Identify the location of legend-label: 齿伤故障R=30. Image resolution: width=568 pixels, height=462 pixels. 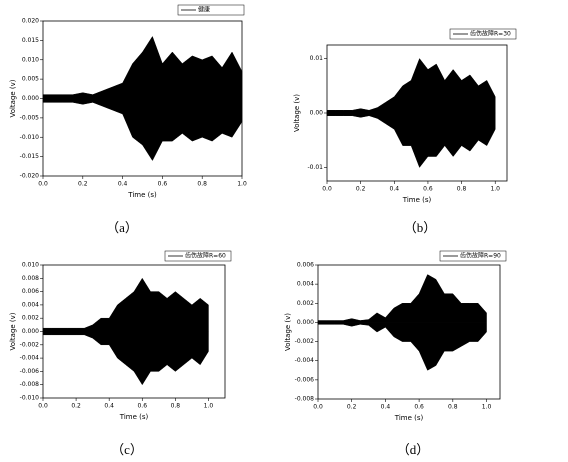
(490, 34).